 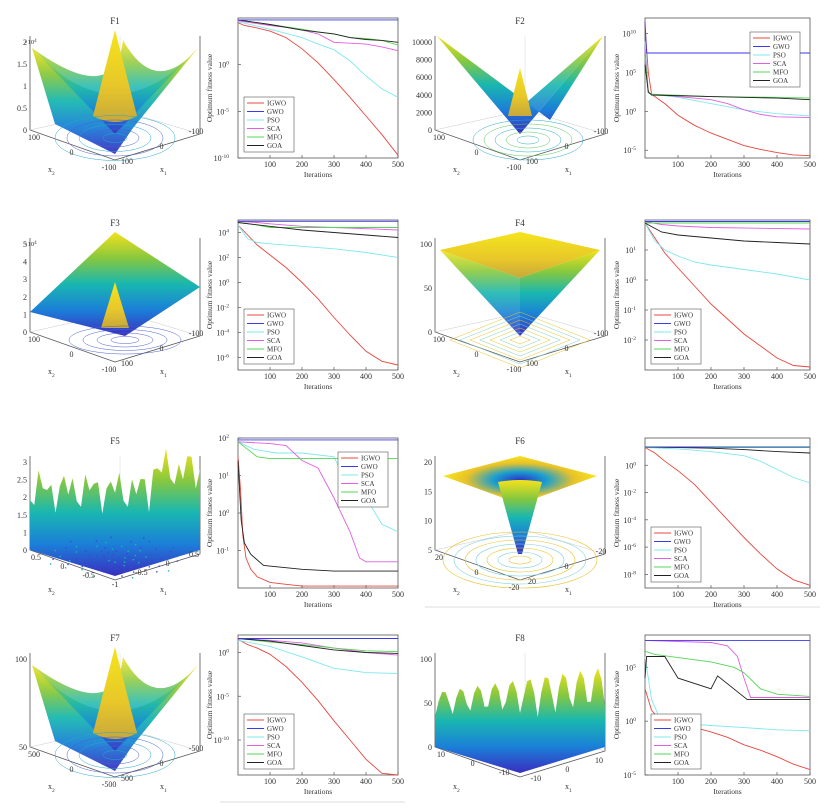 I want to click on box-frame, so click(x=520, y=300).